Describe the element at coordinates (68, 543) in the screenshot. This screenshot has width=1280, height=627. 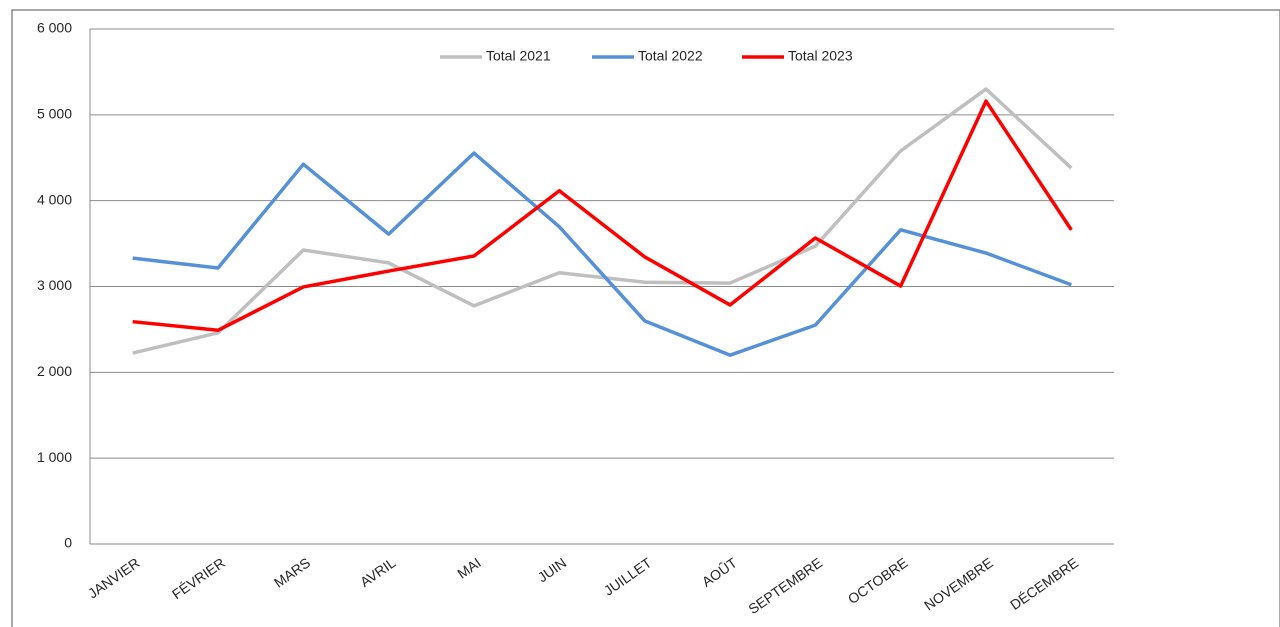
I see `y-tick-label: 0` at that location.